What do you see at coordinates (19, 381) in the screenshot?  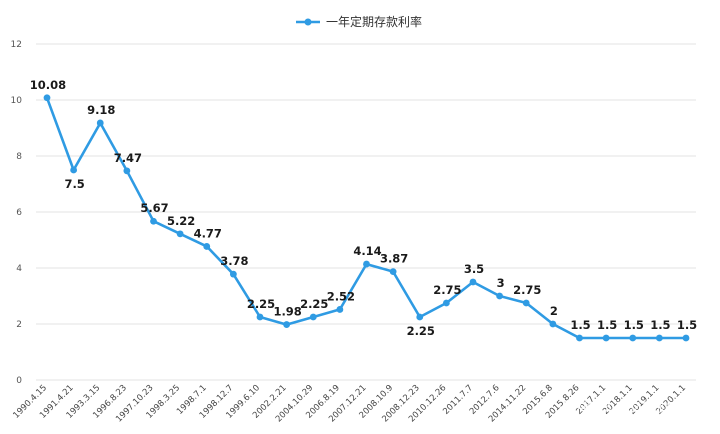 I see `y-tick-label: 0` at bounding box center [19, 381].